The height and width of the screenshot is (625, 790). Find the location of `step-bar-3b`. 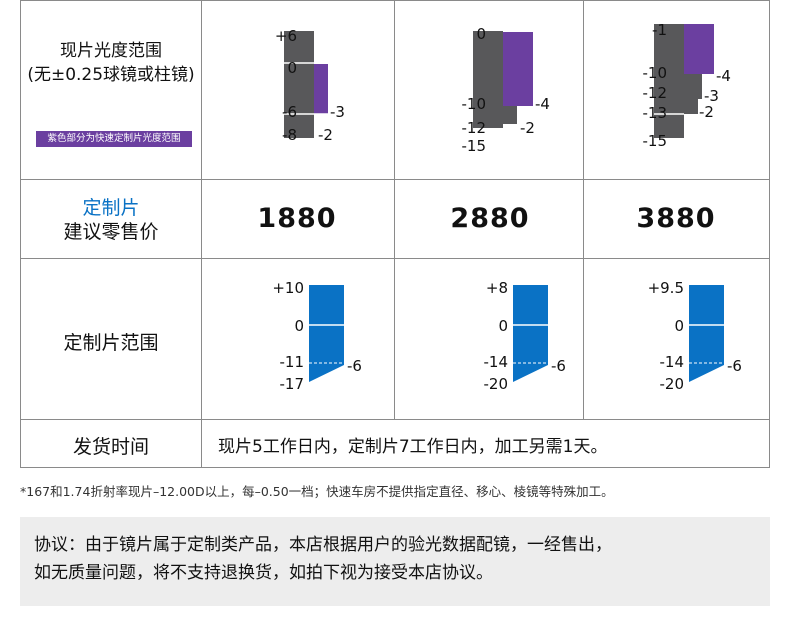

step-bar-3b is located at coordinates (691, 106).